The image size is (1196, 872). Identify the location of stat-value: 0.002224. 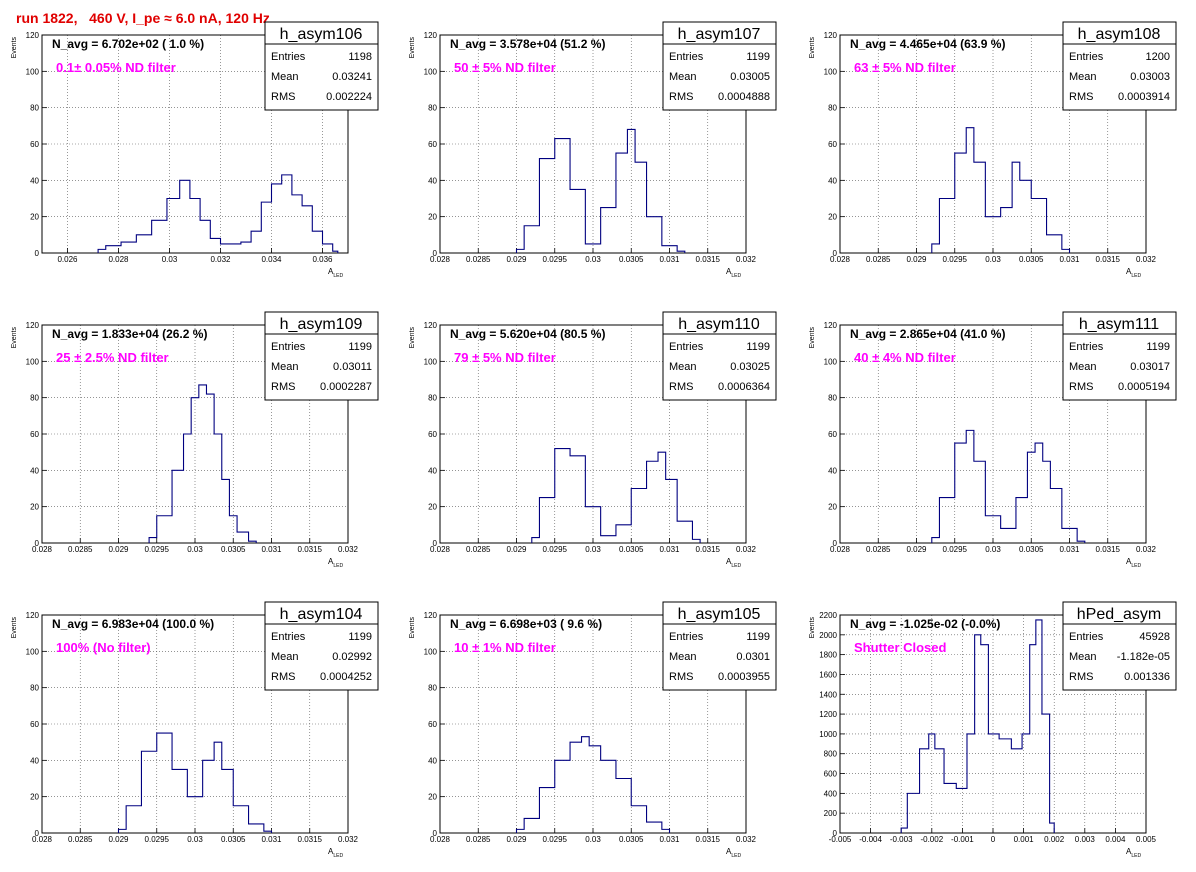
(349, 97).